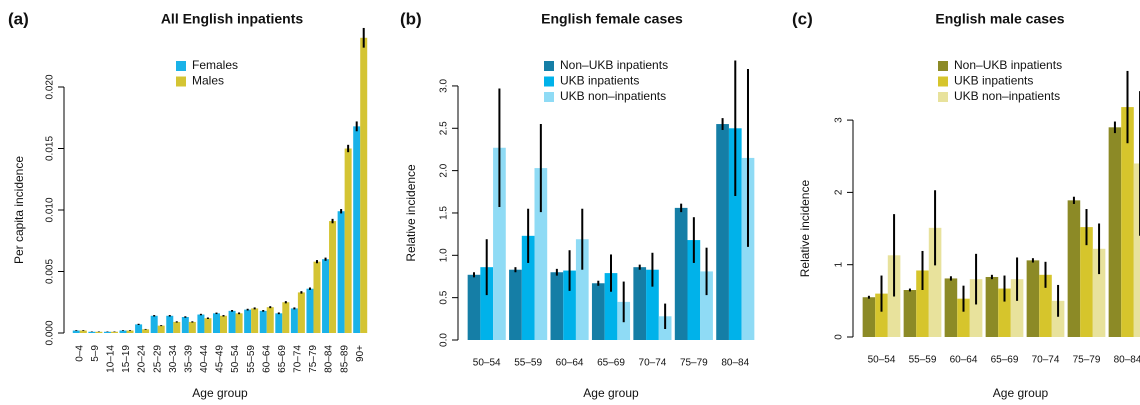 The height and width of the screenshot is (405, 1140). What do you see at coordinates (50, 209) in the screenshot?
I see `y-tick-label: 0.010` at bounding box center [50, 209].